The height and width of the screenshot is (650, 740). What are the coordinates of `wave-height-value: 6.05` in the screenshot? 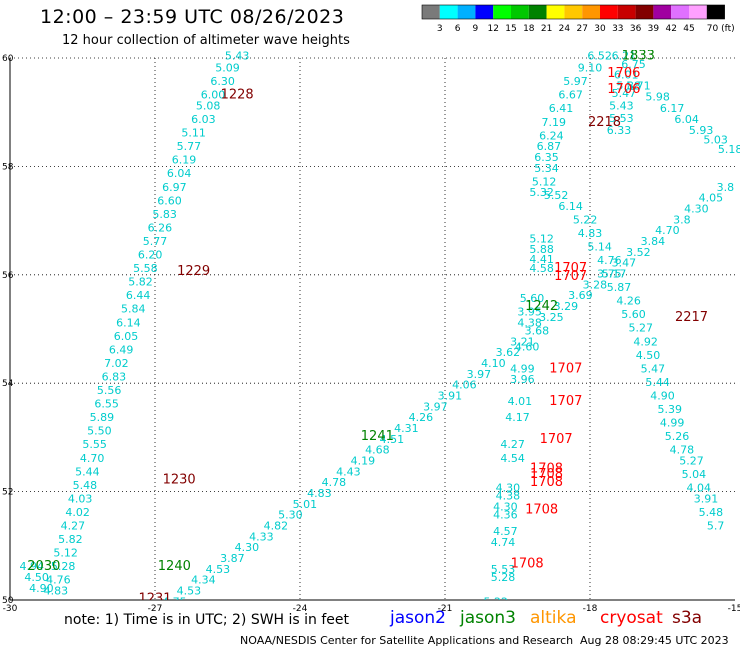 It's located at (126, 336).